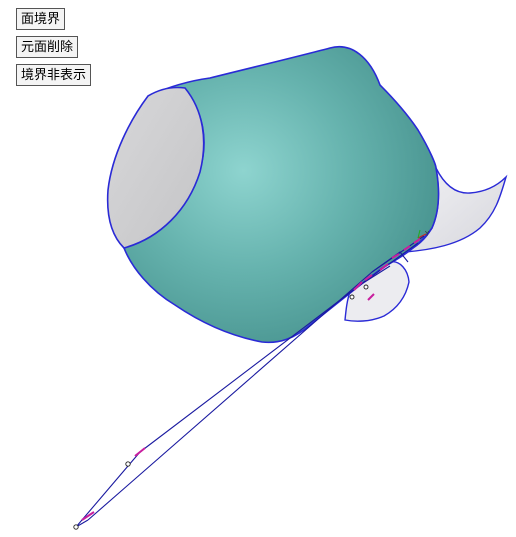  I want to click on hide-boundary-button: 境界非表示, so click(54, 75).